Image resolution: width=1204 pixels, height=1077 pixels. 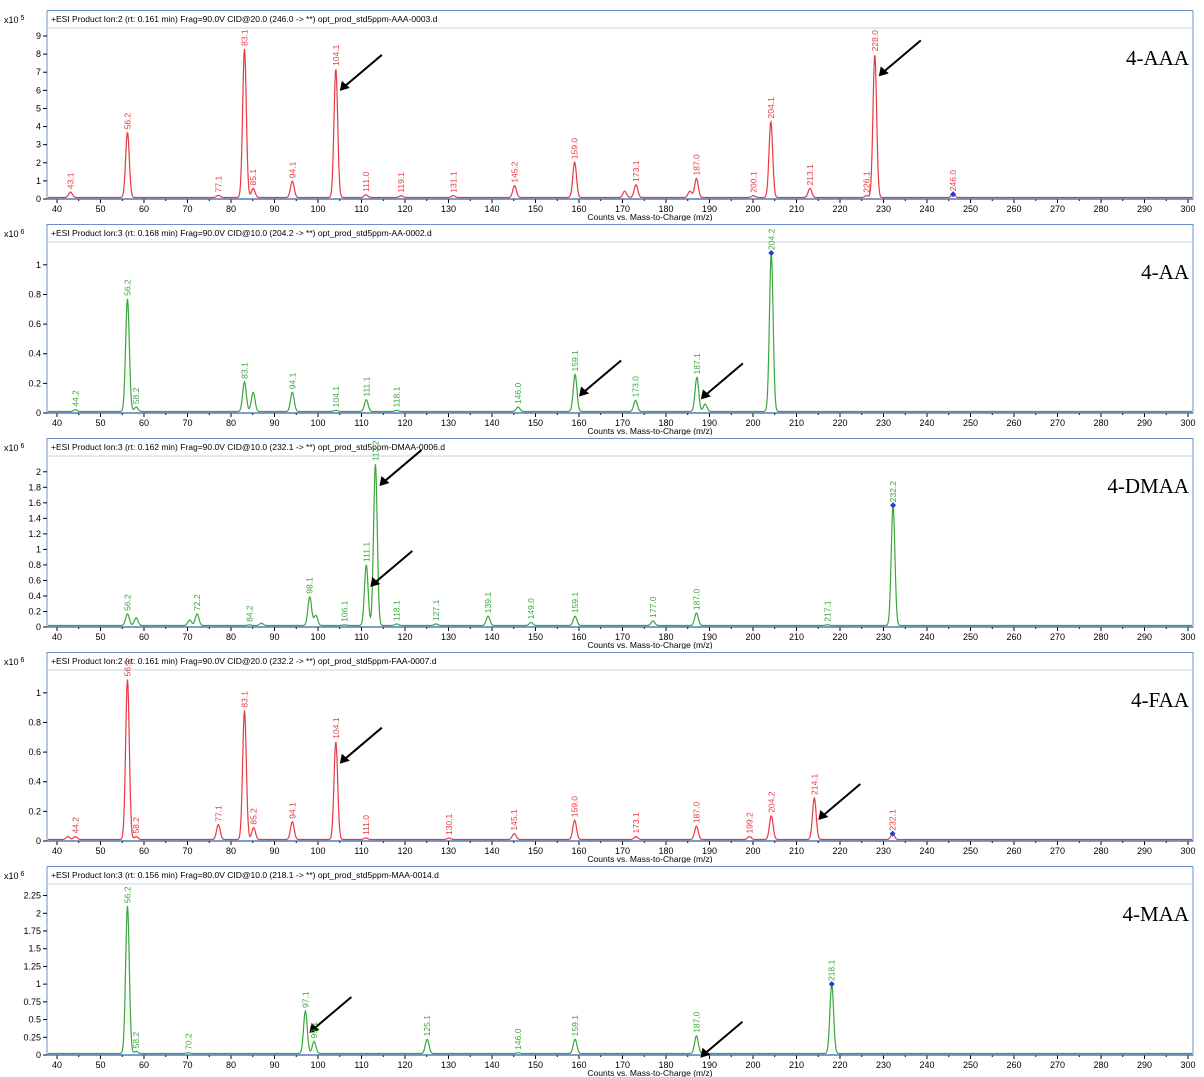 What do you see at coordinates (875, 41) in the screenshot?
I see `peak-label: 228.0` at bounding box center [875, 41].